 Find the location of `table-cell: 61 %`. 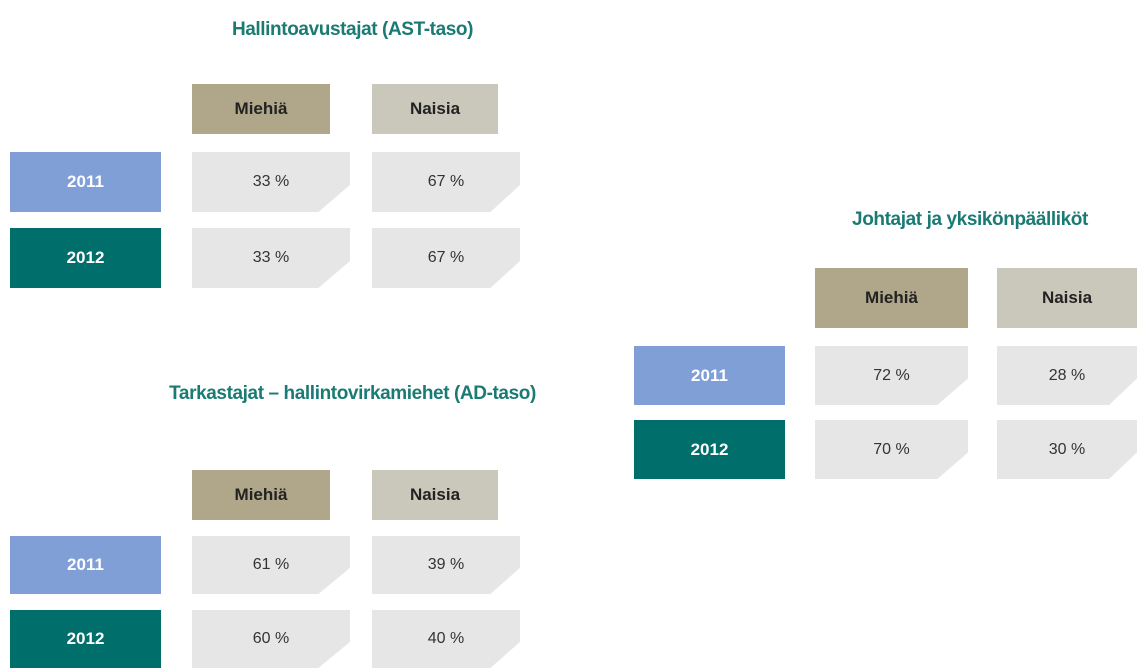

table-cell: 61 % is located at coordinates (271, 565).